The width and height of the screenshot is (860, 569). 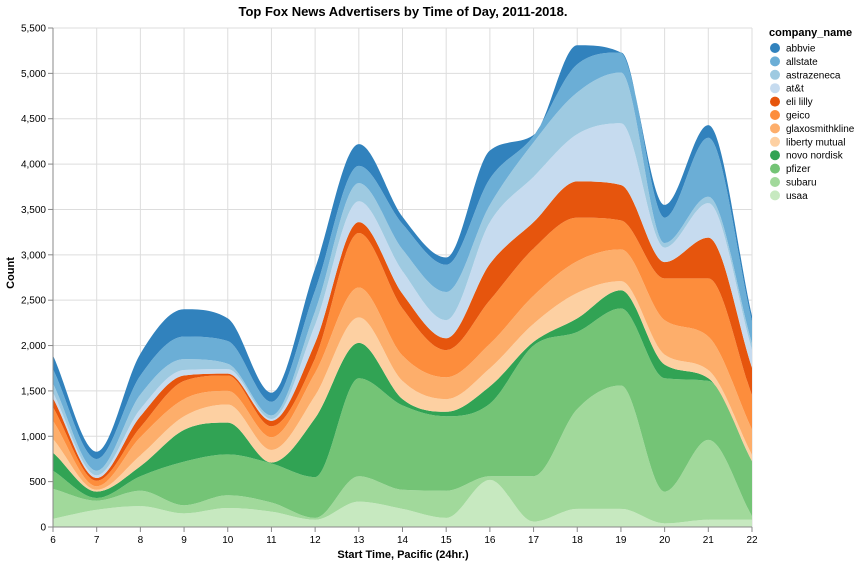 I want to click on legend-item: pfizer, so click(x=790, y=169).